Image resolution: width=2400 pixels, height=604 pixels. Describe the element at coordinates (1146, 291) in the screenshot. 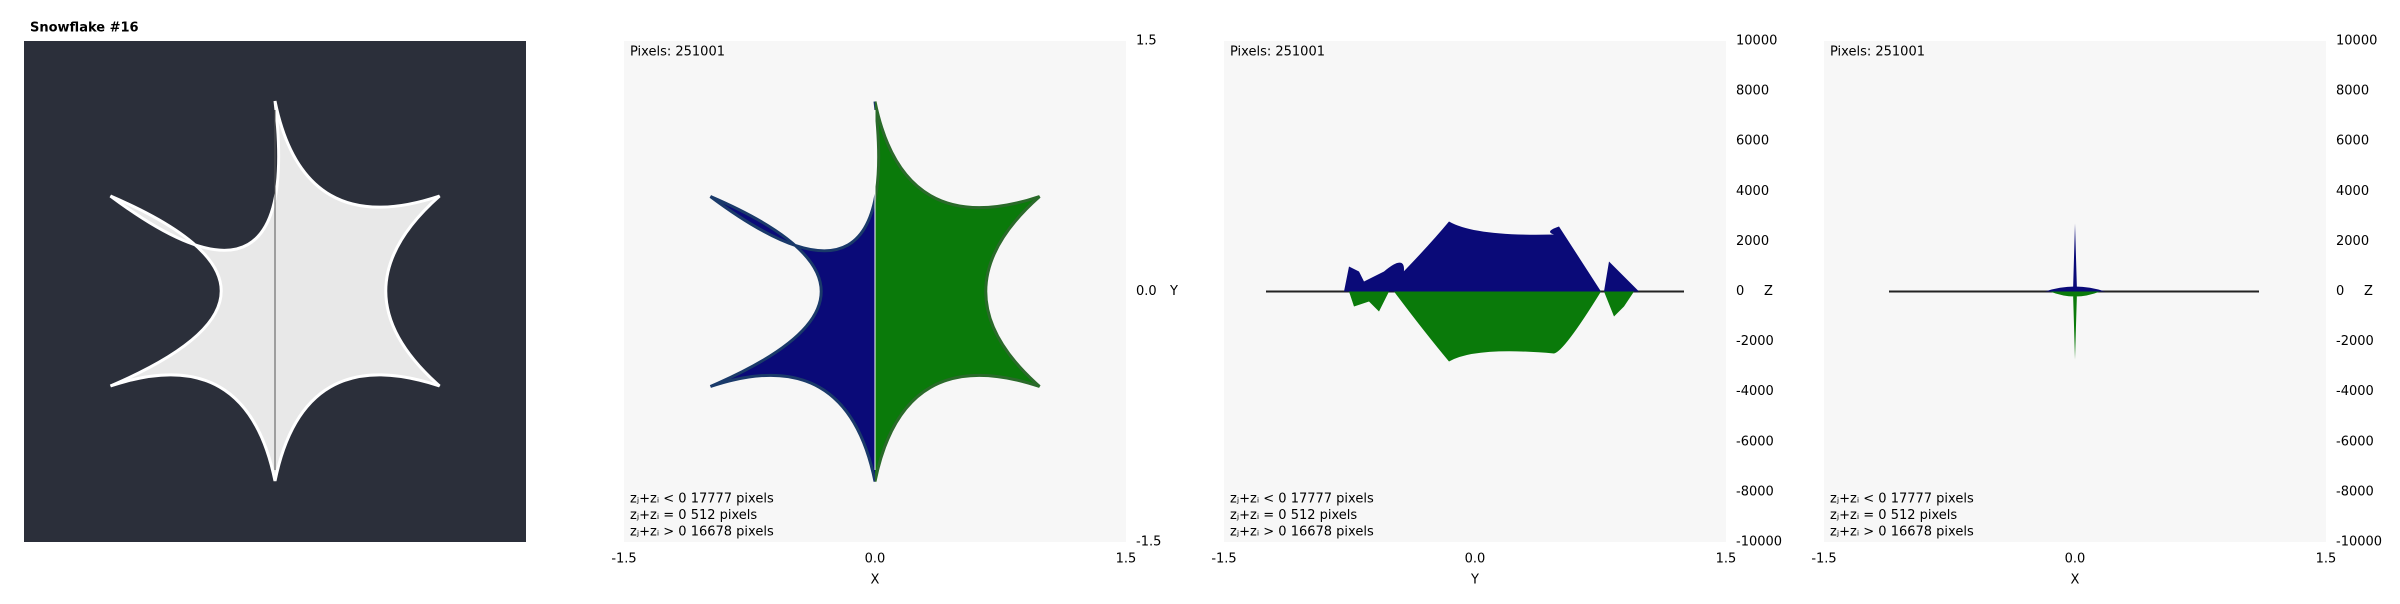

I see `y-tick-label: 0.0` at that location.